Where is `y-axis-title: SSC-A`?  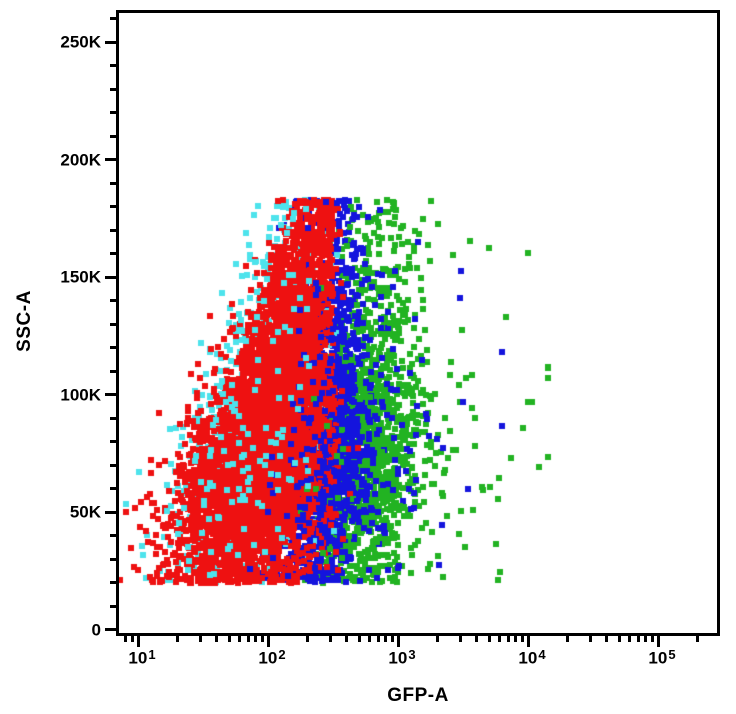 y-axis-title: SSC-A is located at coordinates (24, 321).